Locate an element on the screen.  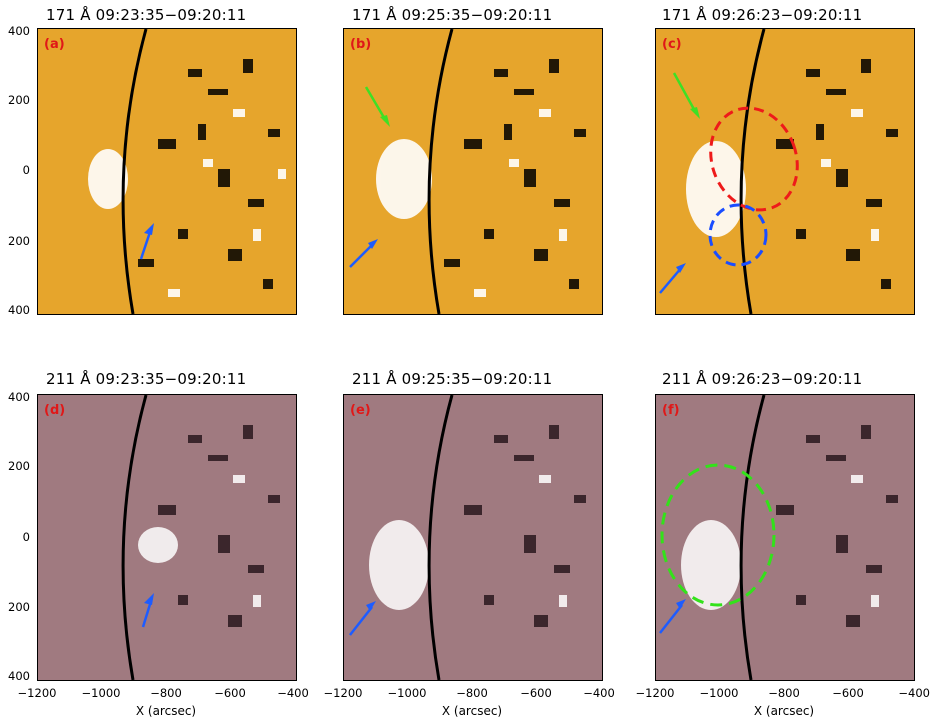
panel-e-label: (e) is located at coordinates (360, 410).